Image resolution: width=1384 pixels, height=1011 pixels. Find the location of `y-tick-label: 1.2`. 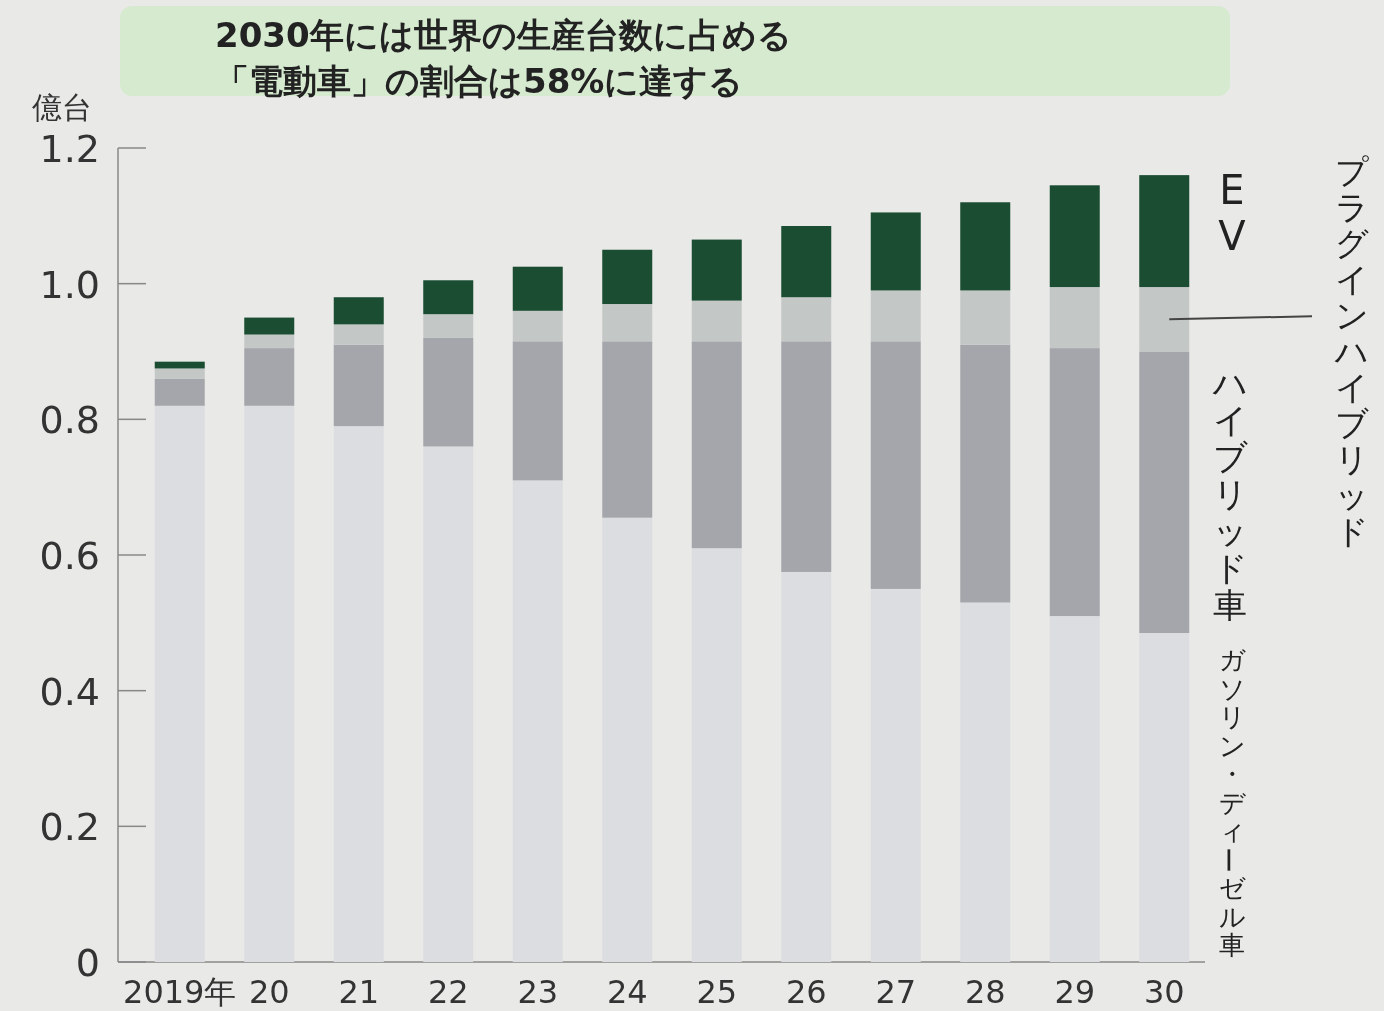

y-tick-label: 1.2 is located at coordinates (69, 149).